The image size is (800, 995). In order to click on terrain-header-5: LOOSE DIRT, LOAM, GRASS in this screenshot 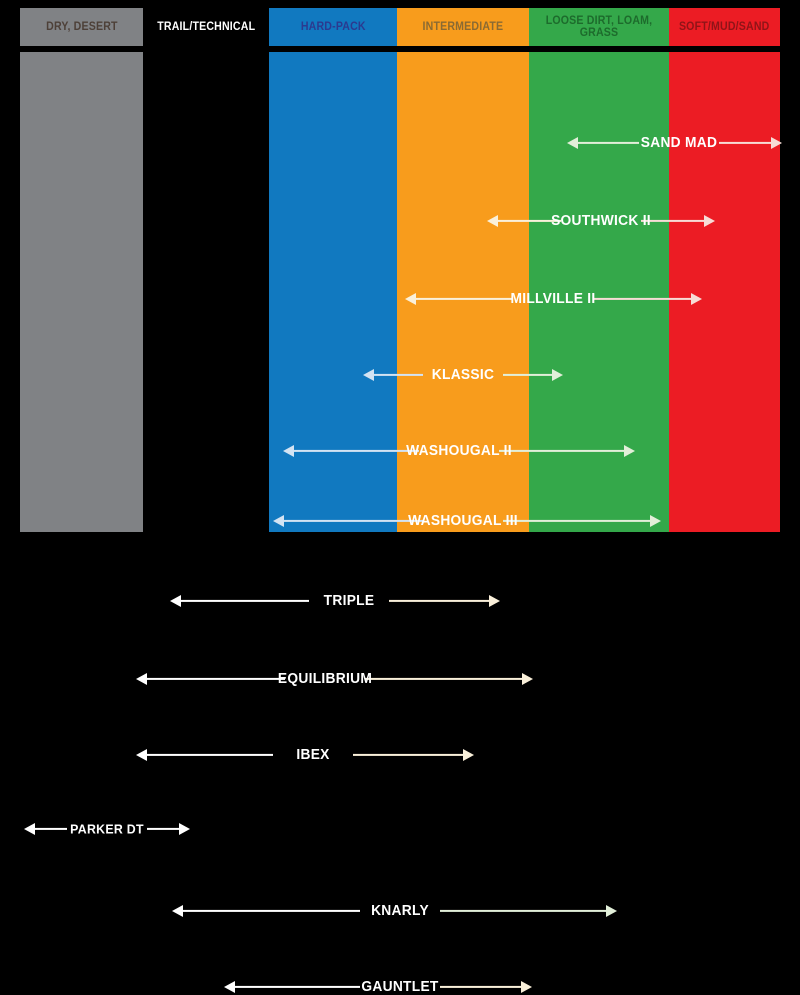, I will do `click(599, 27)`.